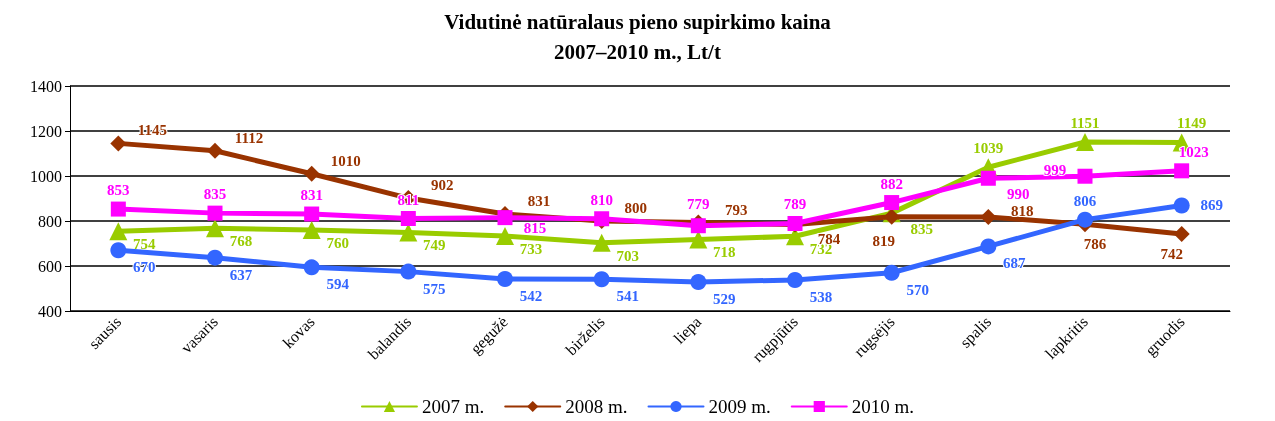  I want to click on y-tick-label: 800, so click(50, 221).